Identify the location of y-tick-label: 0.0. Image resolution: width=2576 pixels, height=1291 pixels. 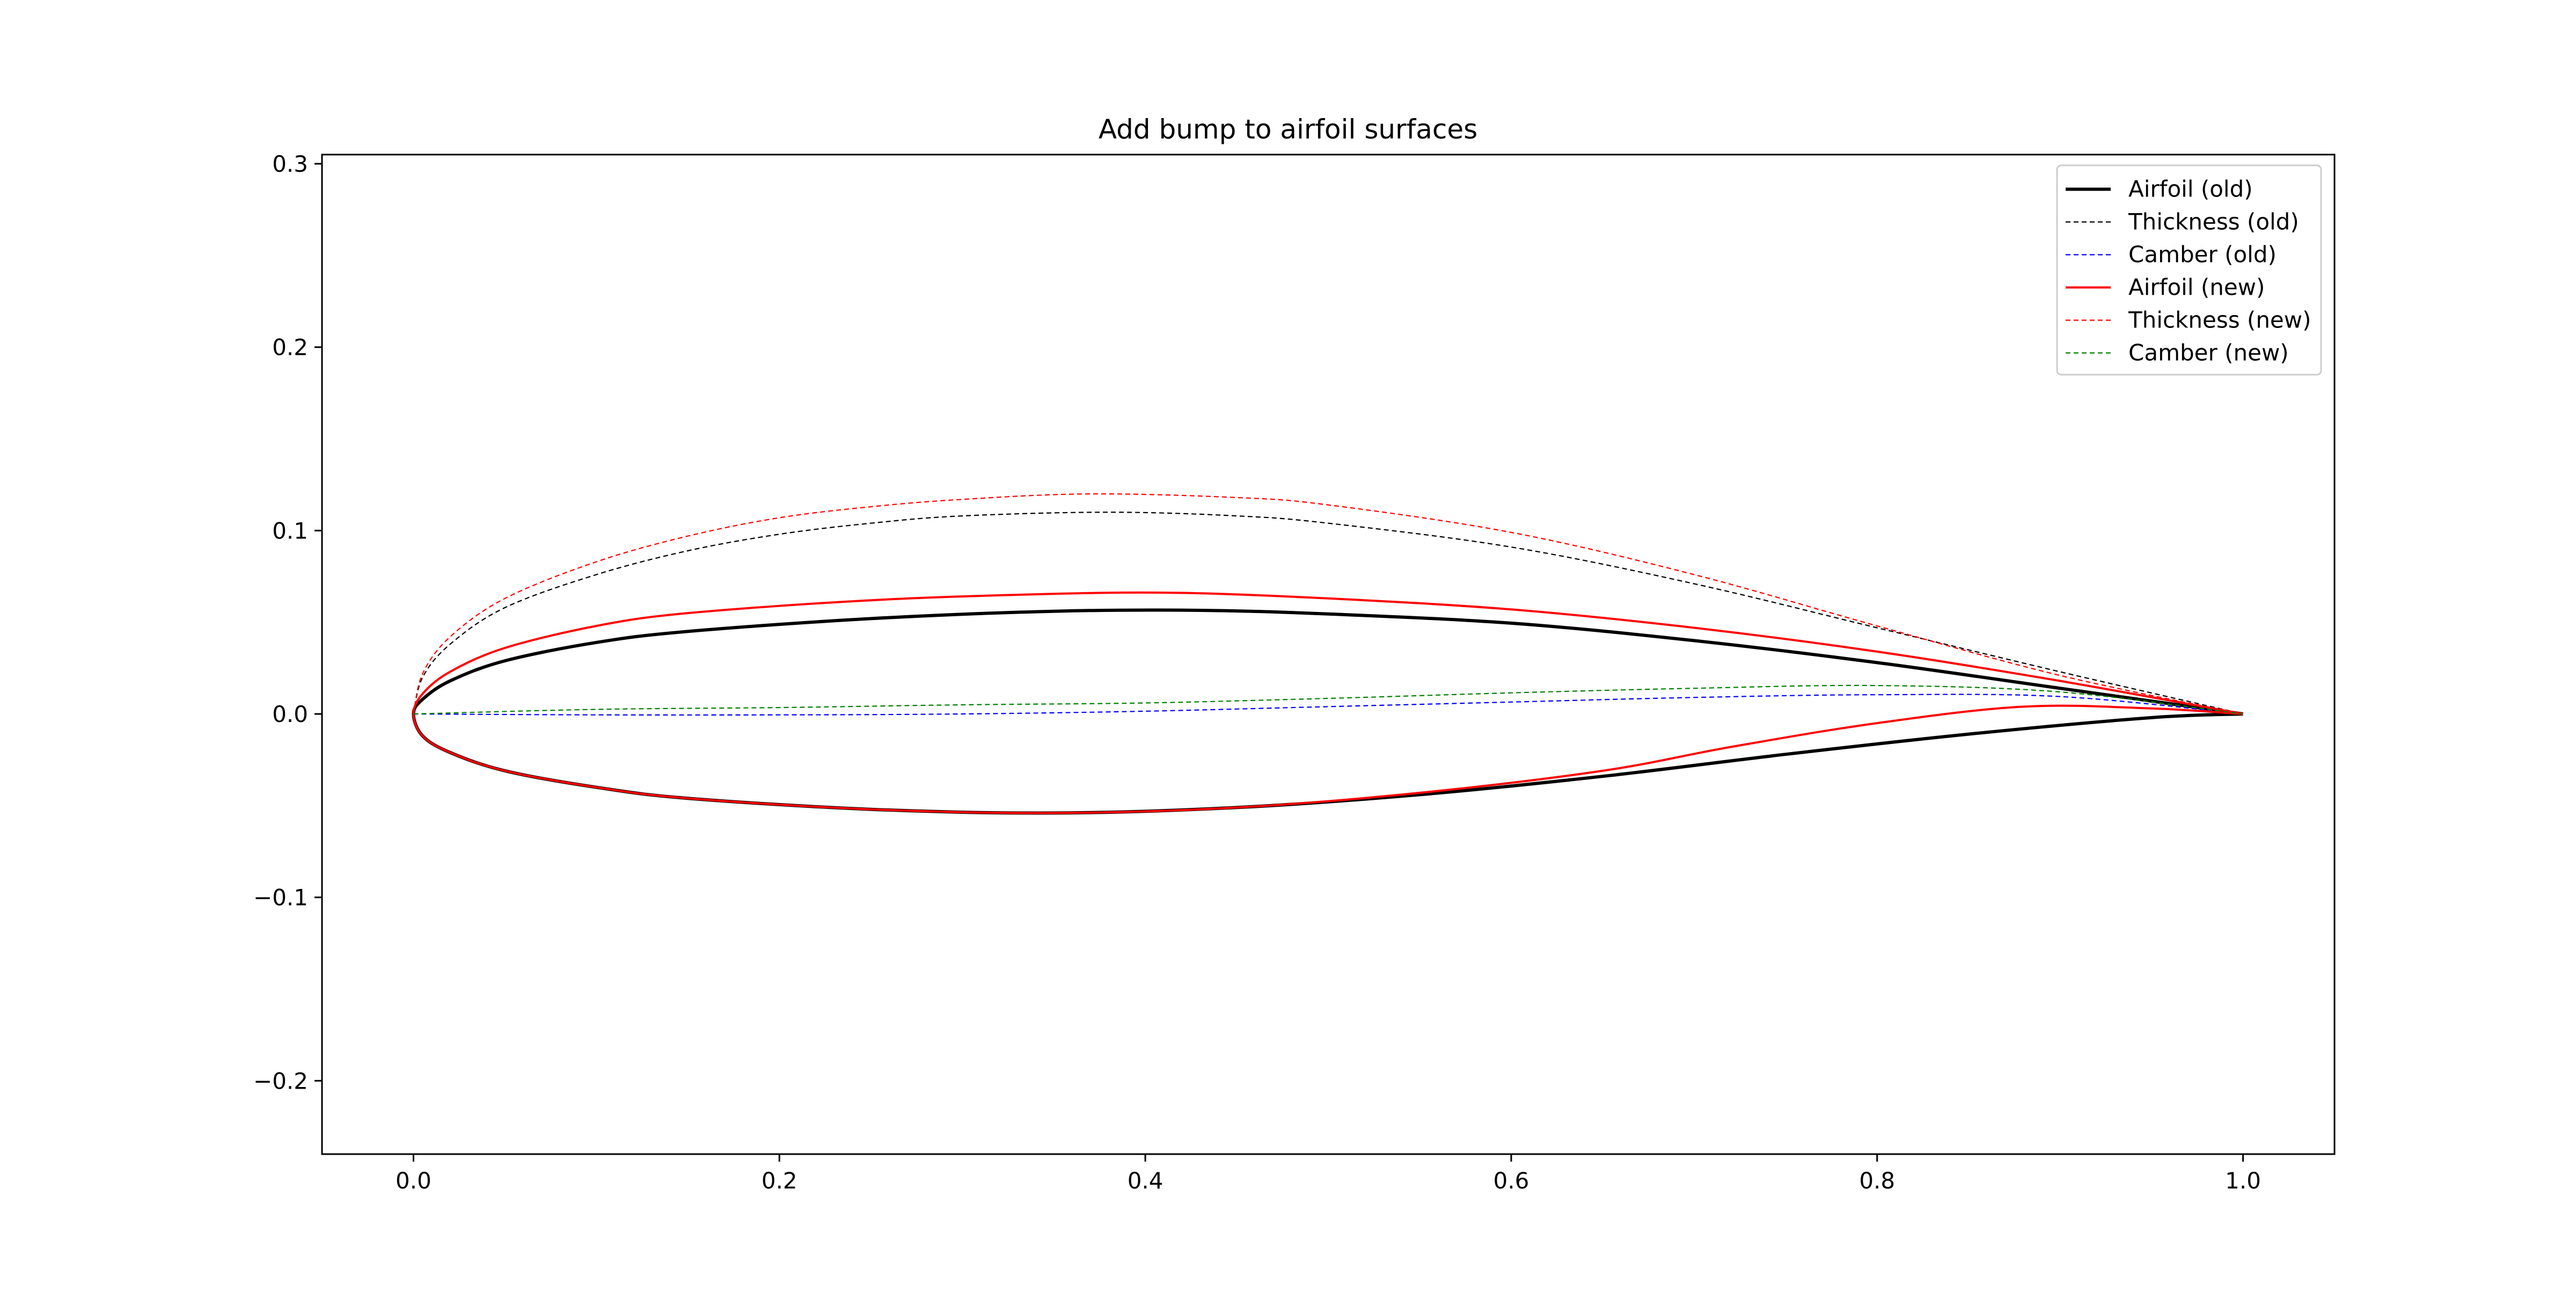
(290, 714).